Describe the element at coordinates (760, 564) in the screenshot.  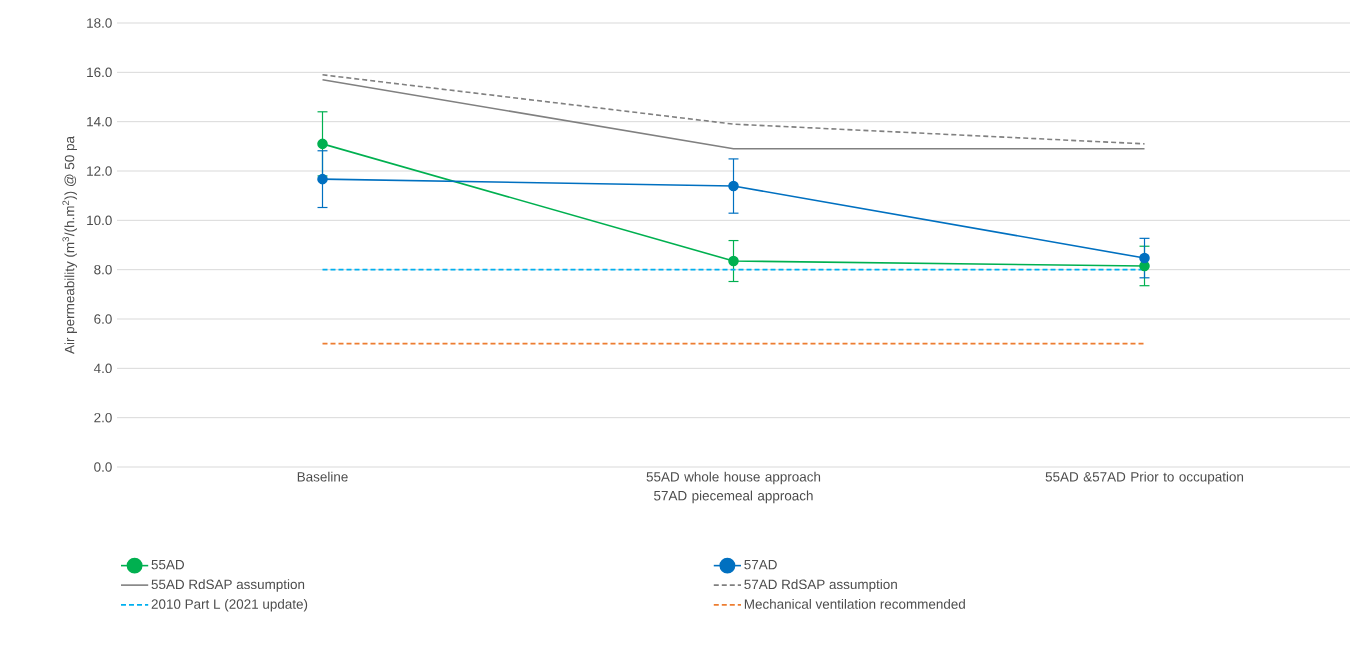
I see `legend-label: 57AD` at that location.